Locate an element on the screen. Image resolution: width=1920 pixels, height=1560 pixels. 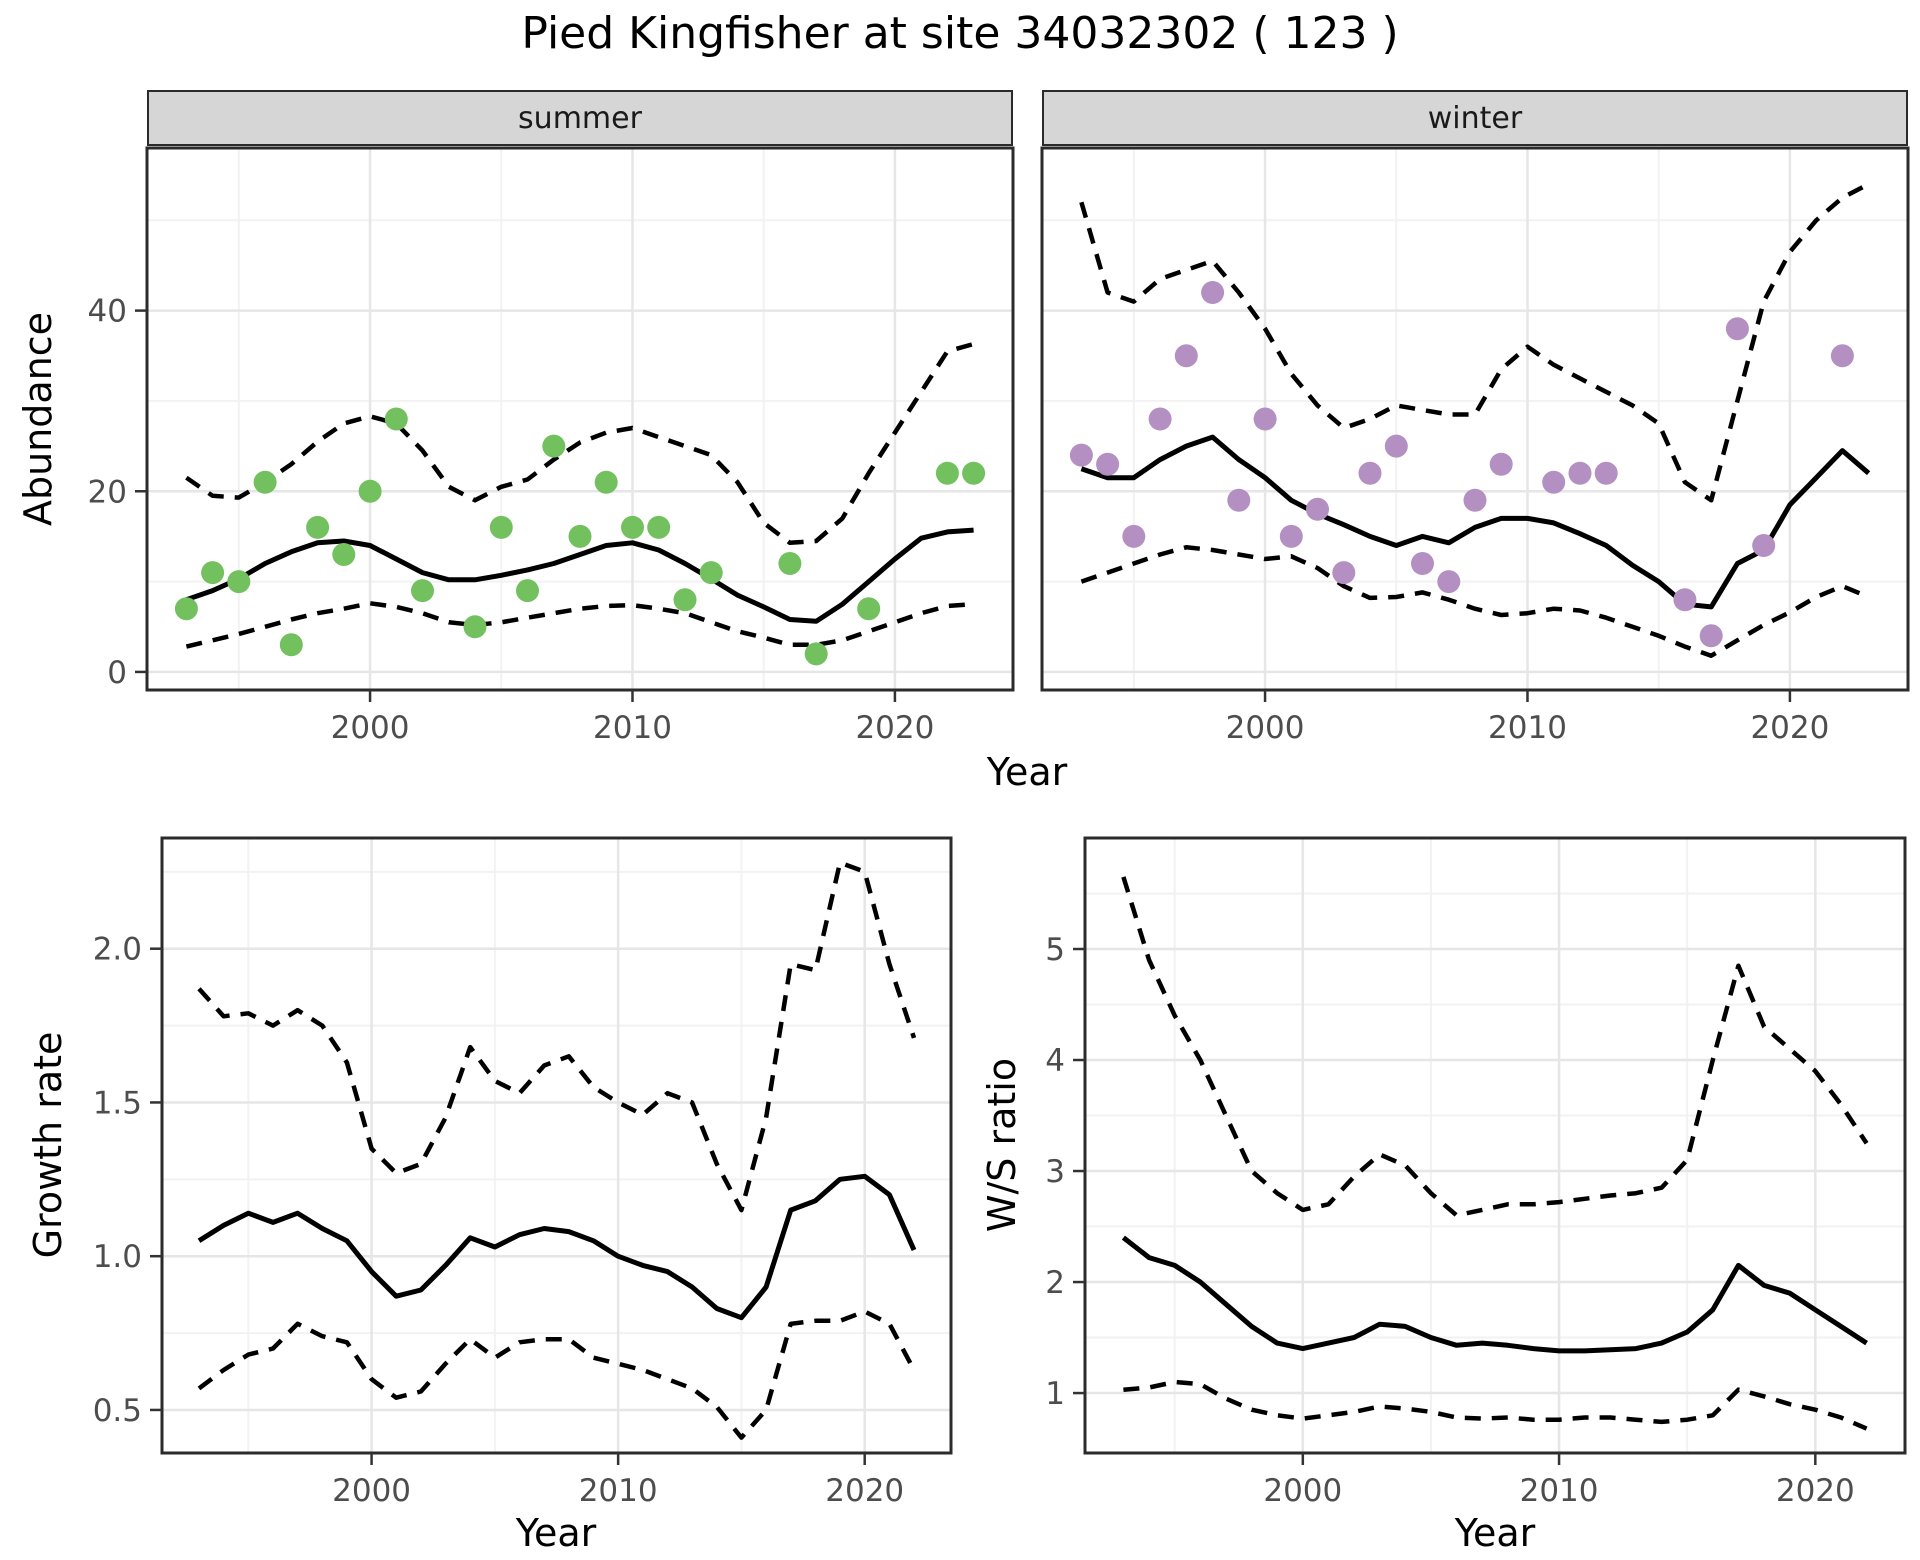
chart-title: Pied Kingfisher at site 34032302 ( 123 ) is located at coordinates (960, 33).